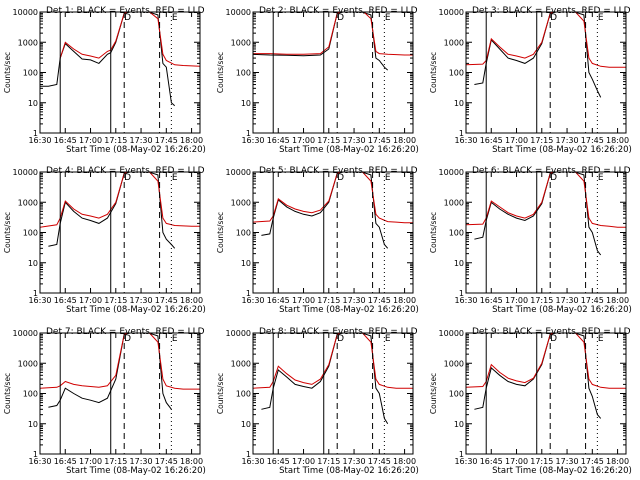 This screenshot has width=640, height=480. What do you see at coordinates (125, 171) in the screenshot?
I see `panel-title: Det 4: BLACK = Events, RED = LLD` at bounding box center [125, 171].